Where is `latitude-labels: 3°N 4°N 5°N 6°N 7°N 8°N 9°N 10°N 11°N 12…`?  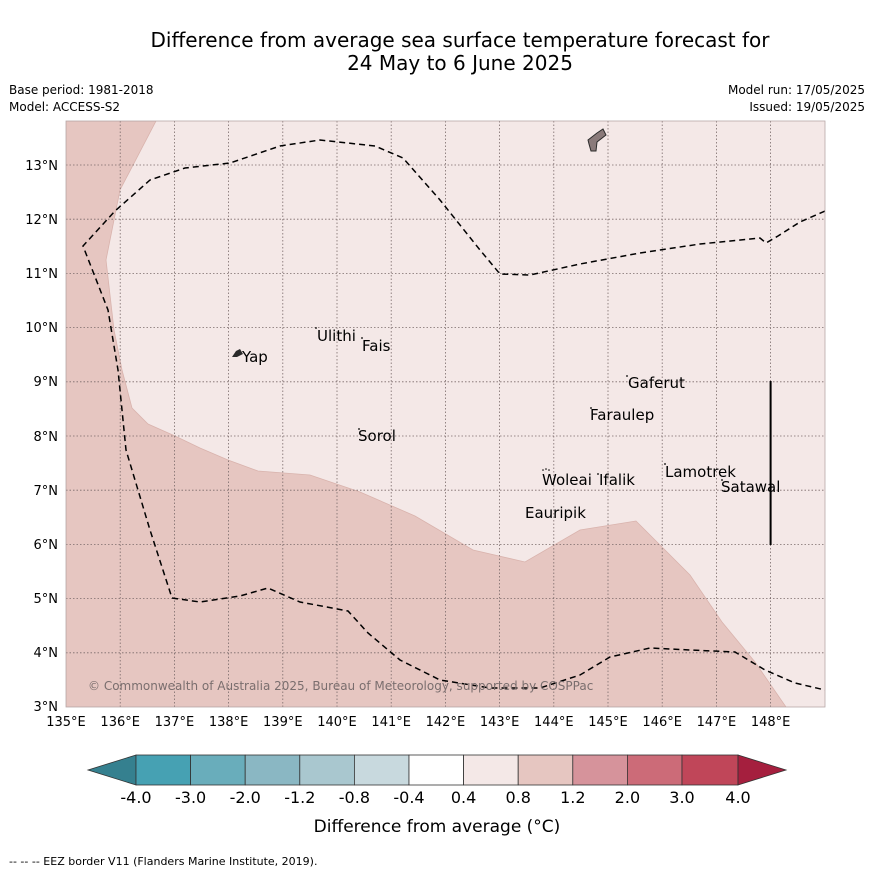 latitude-labels: 3°N 4°N 5°N 6°N 7°N 8°N 9°N 10°N 11°N 12… is located at coordinates (41, 437).